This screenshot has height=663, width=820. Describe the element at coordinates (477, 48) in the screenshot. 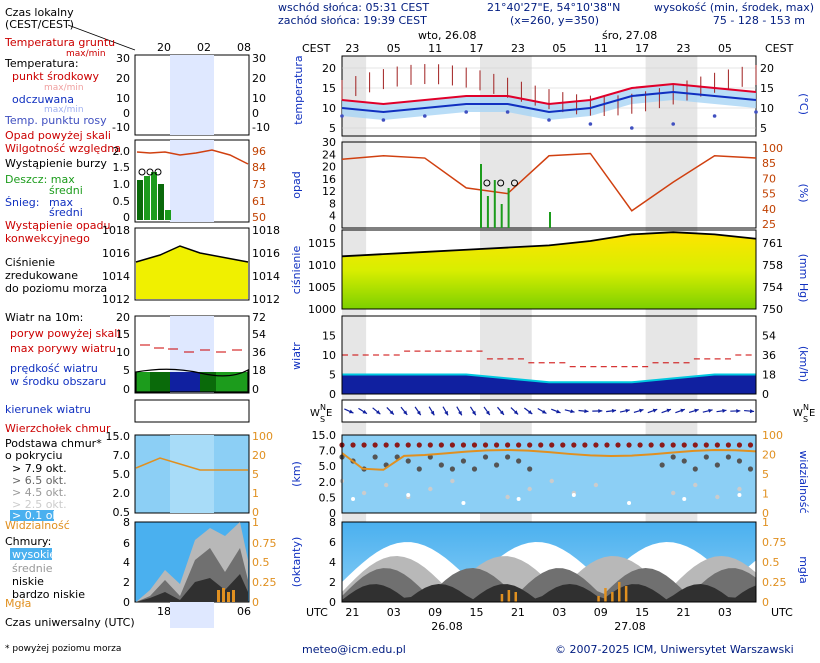

I see `top-hour: 17` at that location.